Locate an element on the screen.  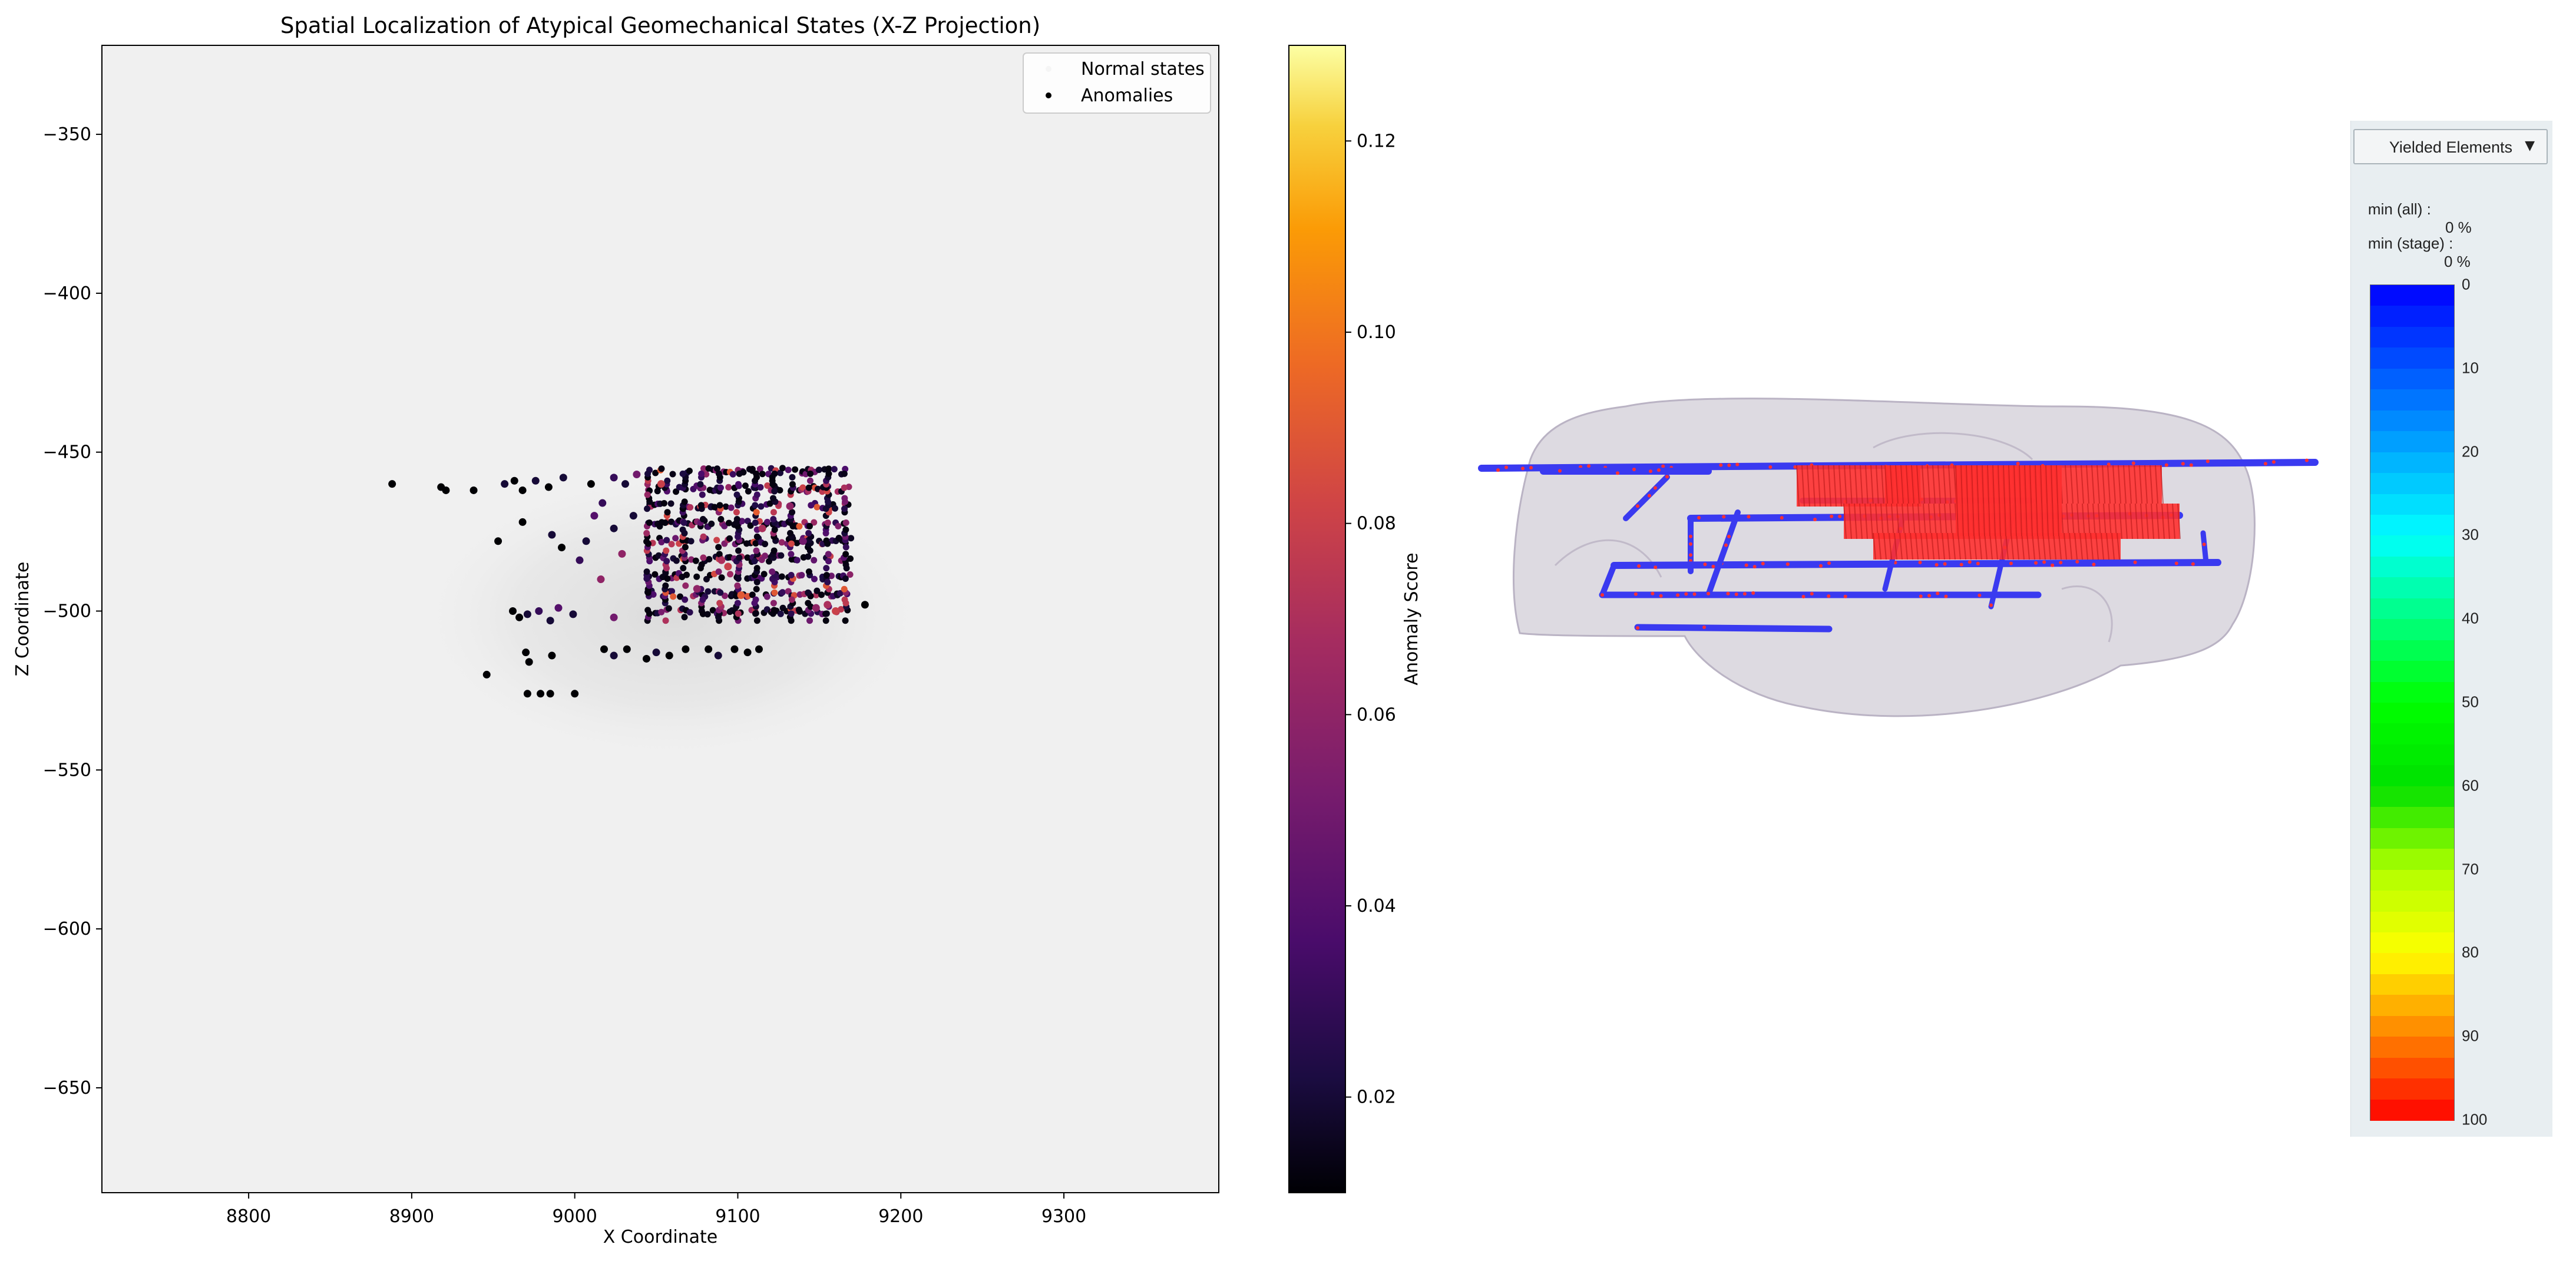
y-axis-label: Z Coordinate is located at coordinates (22, 619).